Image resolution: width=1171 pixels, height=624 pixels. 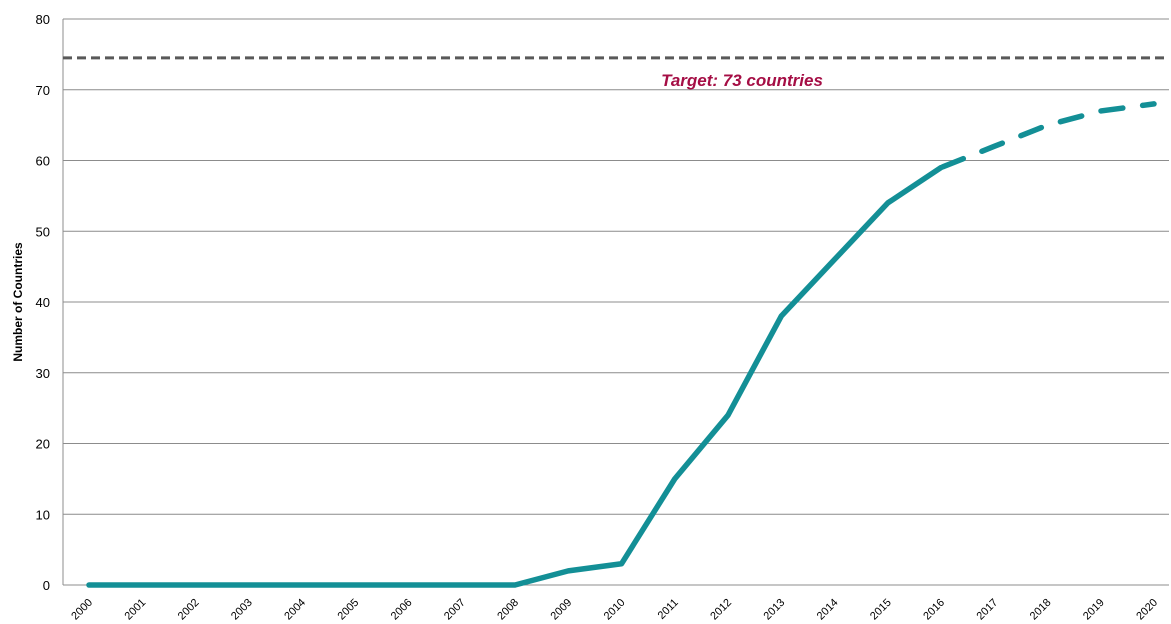 I want to click on y-axis-title: Number of Countries, so click(x=18, y=302).